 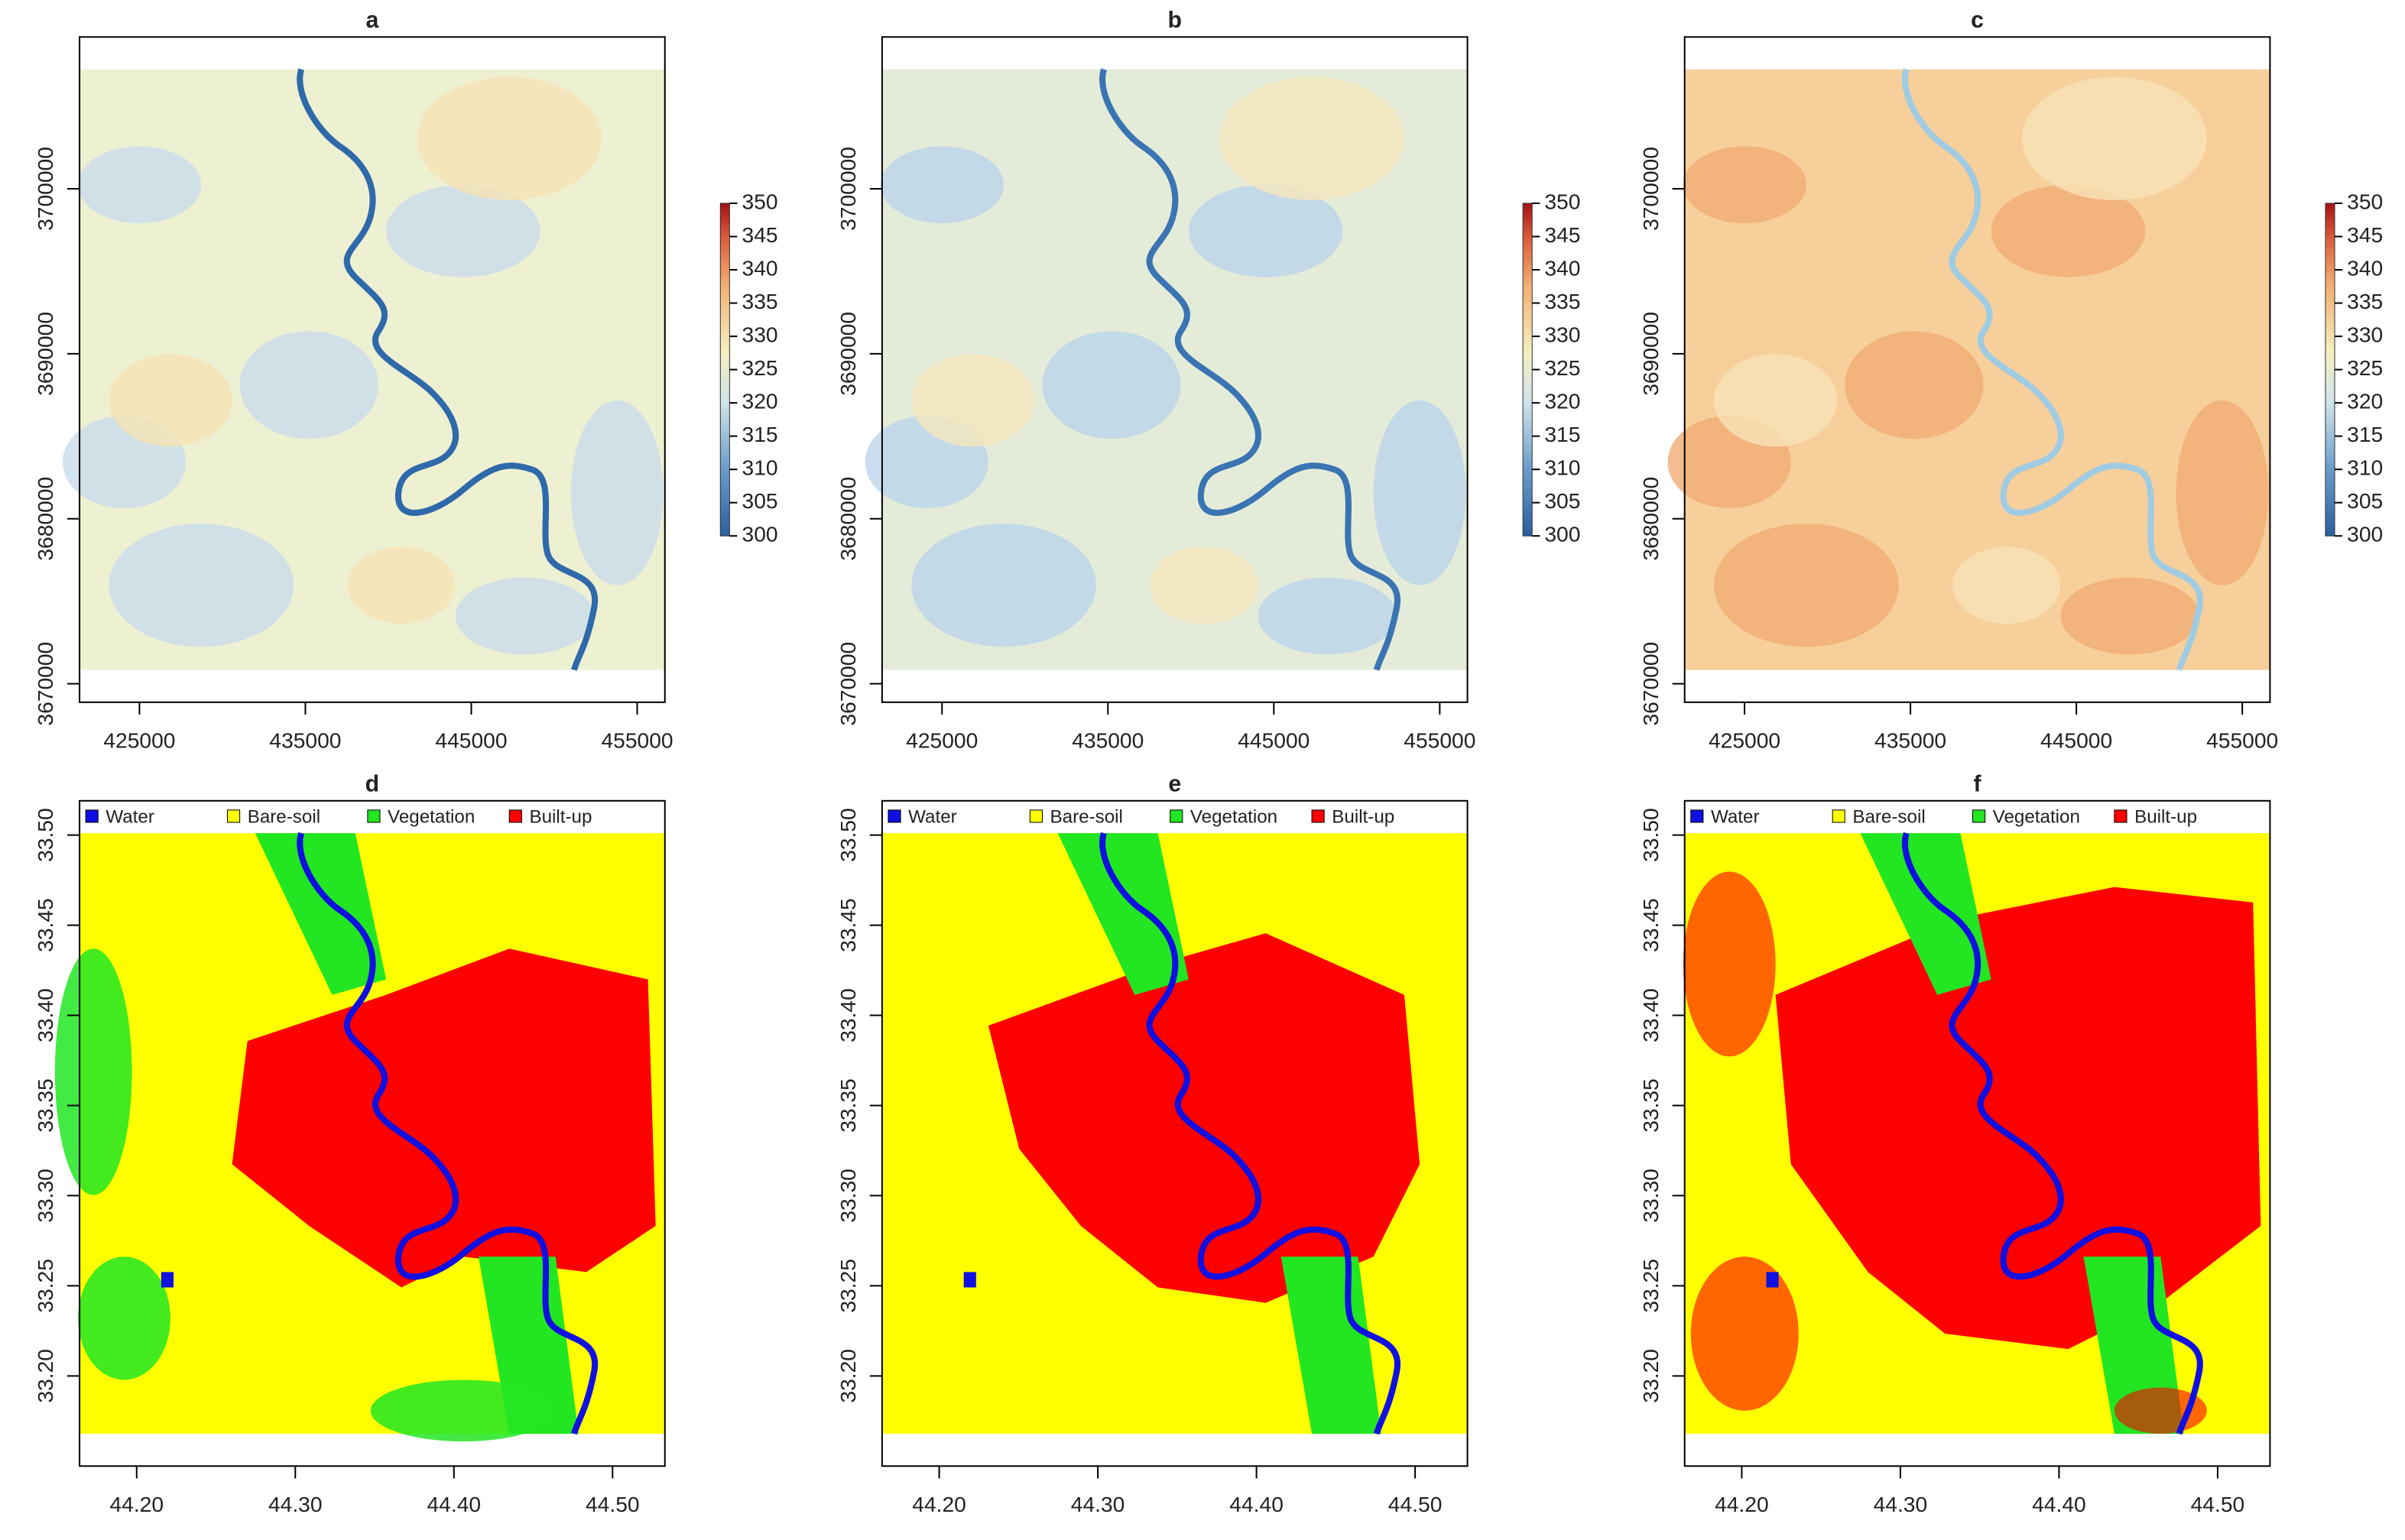 I want to click on colorbar-label: 330, so click(x=1562, y=335).